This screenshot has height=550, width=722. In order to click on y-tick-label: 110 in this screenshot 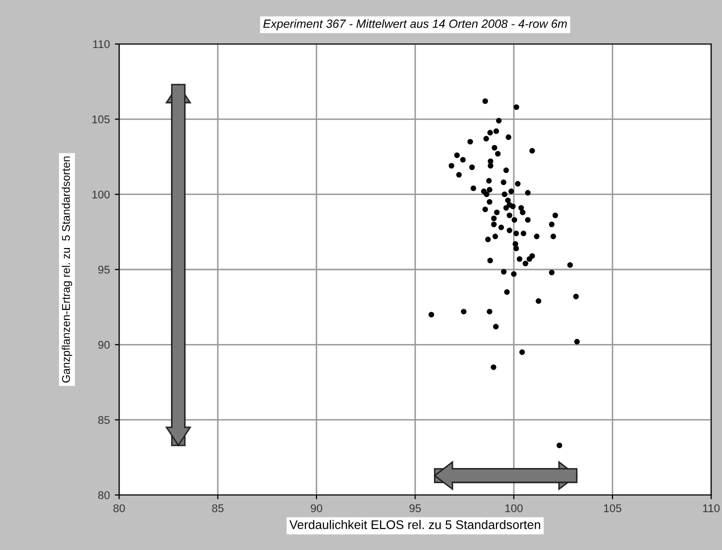, I will do `click(101, 44)`.